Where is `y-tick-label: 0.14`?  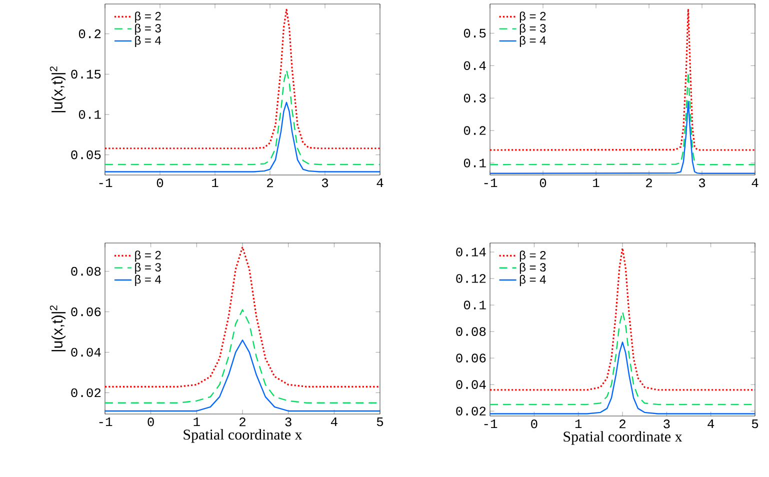
y-tick-label: 0.14 is located at coordinates (471, 252).